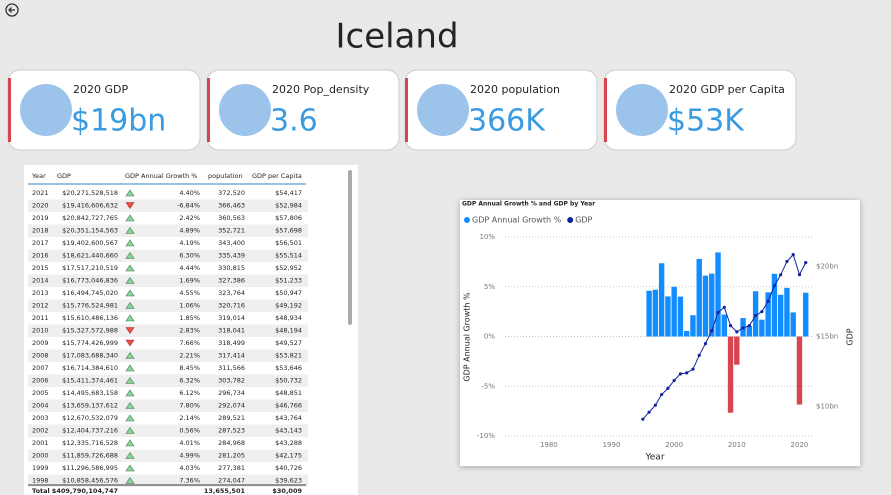  I want to click on table-cell: 2009, so click(40, 343).